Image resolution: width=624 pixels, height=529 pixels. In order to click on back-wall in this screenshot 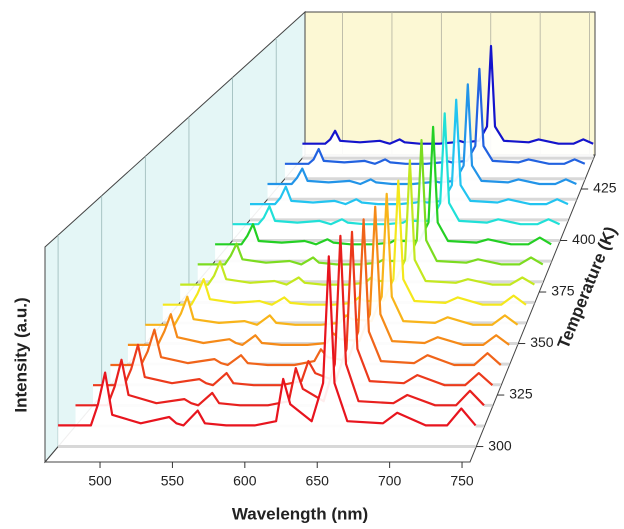, I will do `click(450, 83)`.